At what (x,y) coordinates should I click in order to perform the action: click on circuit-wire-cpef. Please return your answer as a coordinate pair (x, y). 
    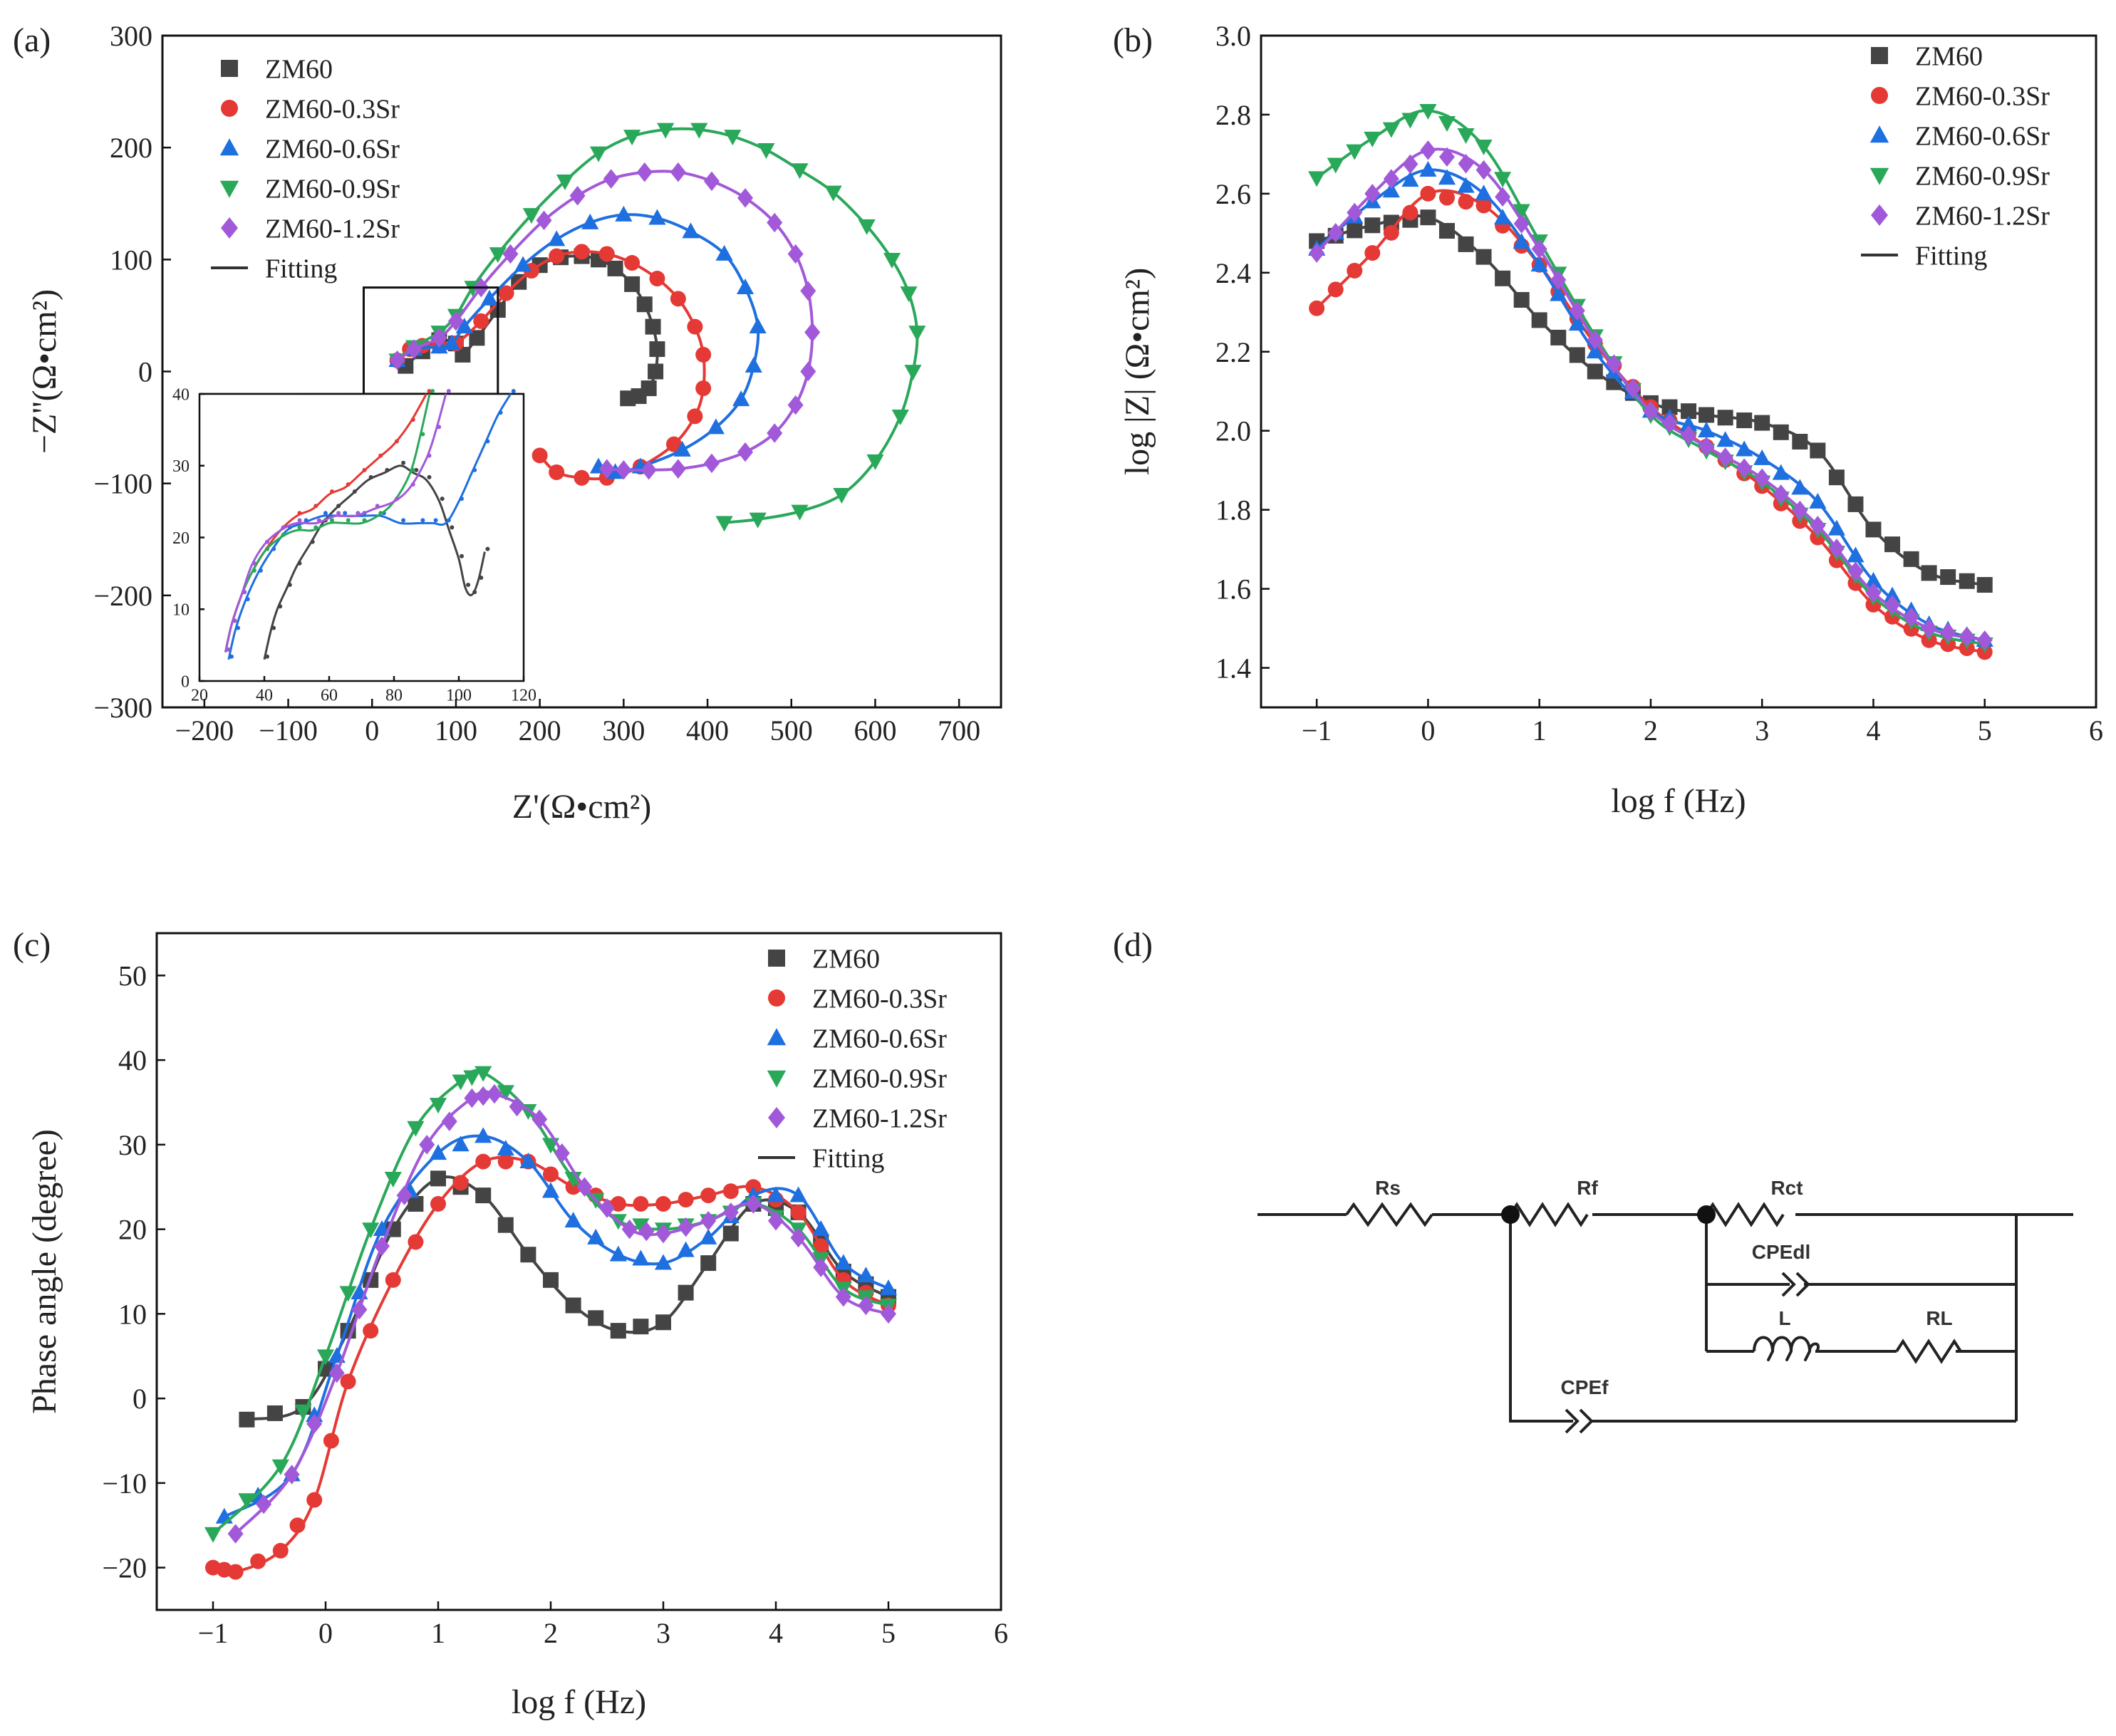
    Looking at the image, I should click on (1762, 1319).